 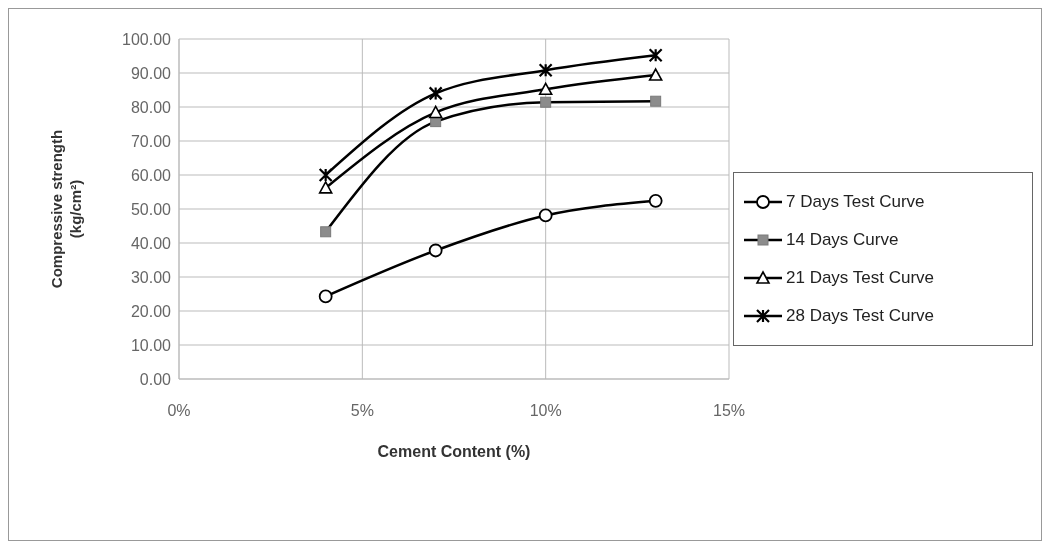 I want to click on y-tick-label: 20.00, so click(x=151, y=311).